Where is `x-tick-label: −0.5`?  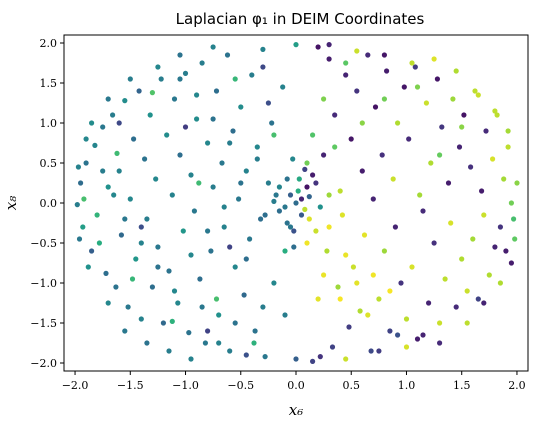 x-tick-label: −0.5 is located at coordinates (240, 385).